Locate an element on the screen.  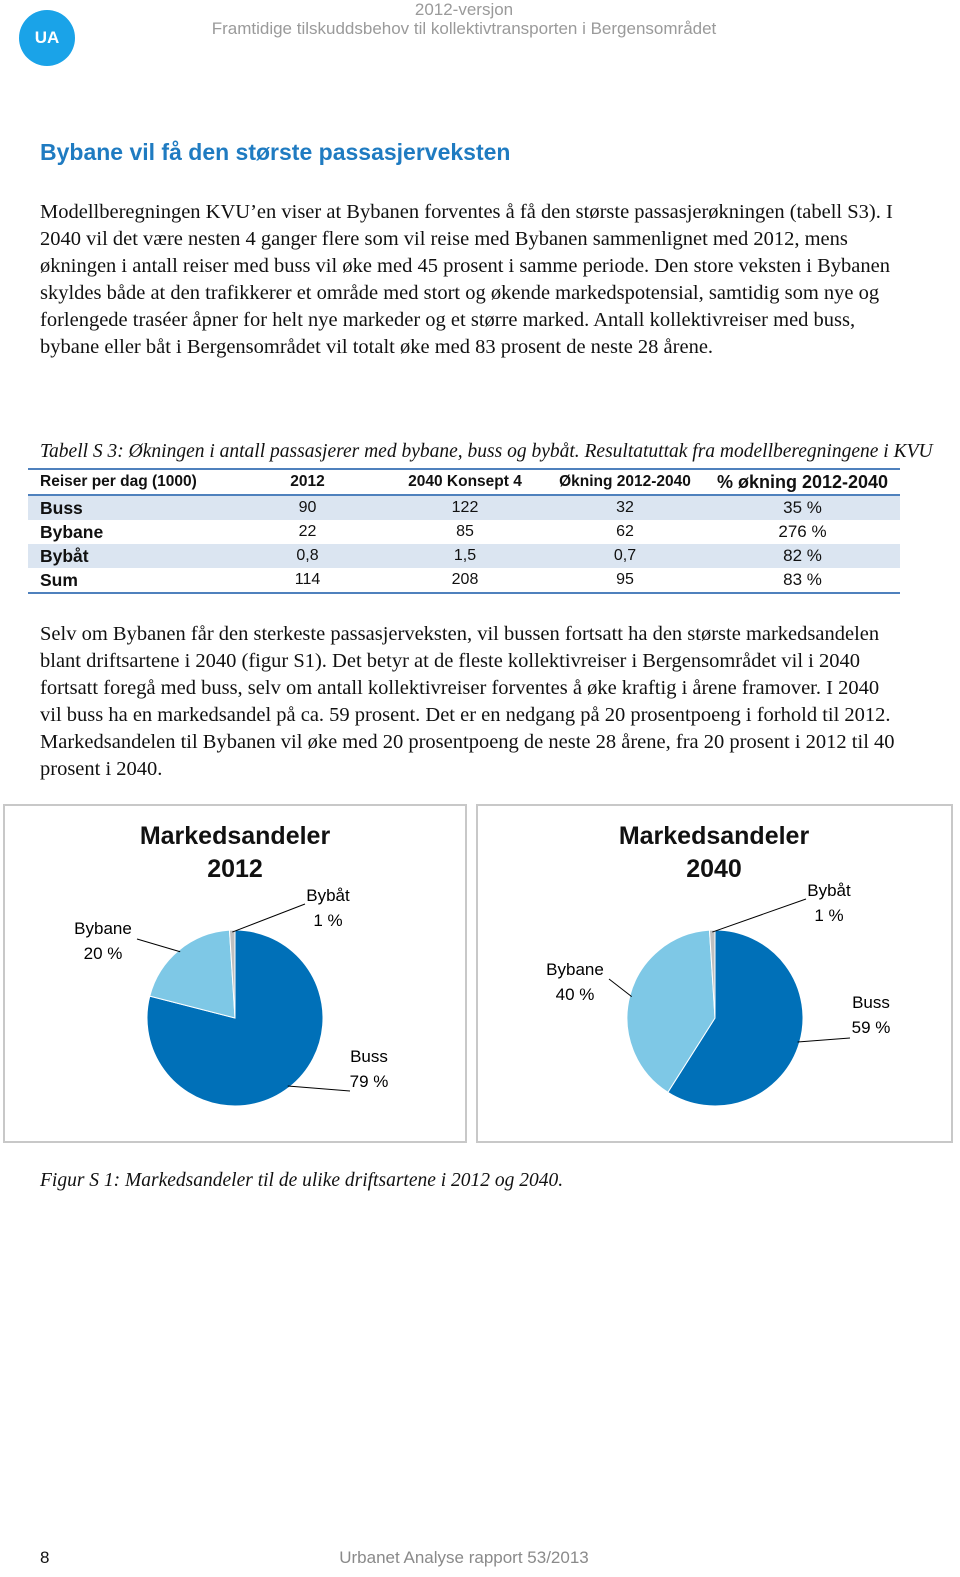
table-cell: 208 is located at coordinates (465, 579).